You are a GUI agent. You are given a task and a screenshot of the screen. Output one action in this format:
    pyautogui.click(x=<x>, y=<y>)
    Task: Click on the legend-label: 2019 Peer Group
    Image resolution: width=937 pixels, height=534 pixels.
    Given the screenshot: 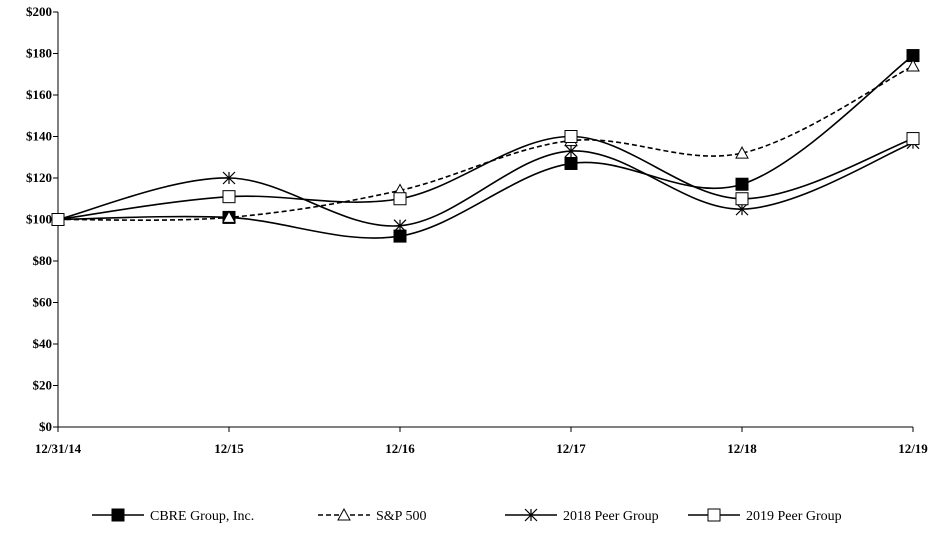 What is the action you would take?
    pyautogui.click(x=794, y=516)
    